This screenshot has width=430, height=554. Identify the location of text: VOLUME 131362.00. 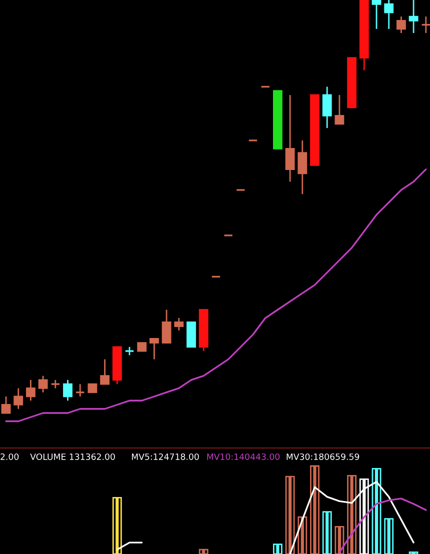
(72, 456).